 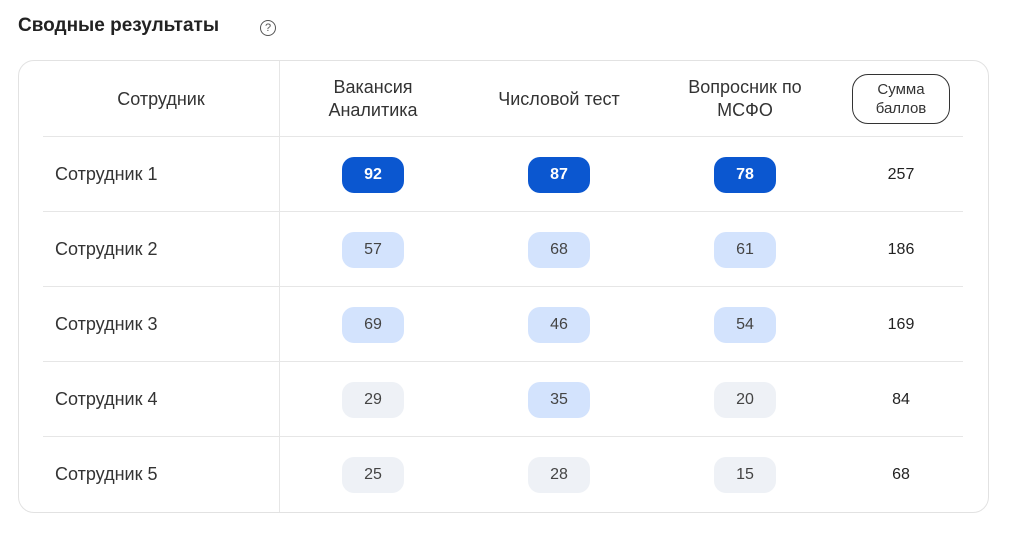 I want to click on score-badge: 20, so click(x=745, y=399).